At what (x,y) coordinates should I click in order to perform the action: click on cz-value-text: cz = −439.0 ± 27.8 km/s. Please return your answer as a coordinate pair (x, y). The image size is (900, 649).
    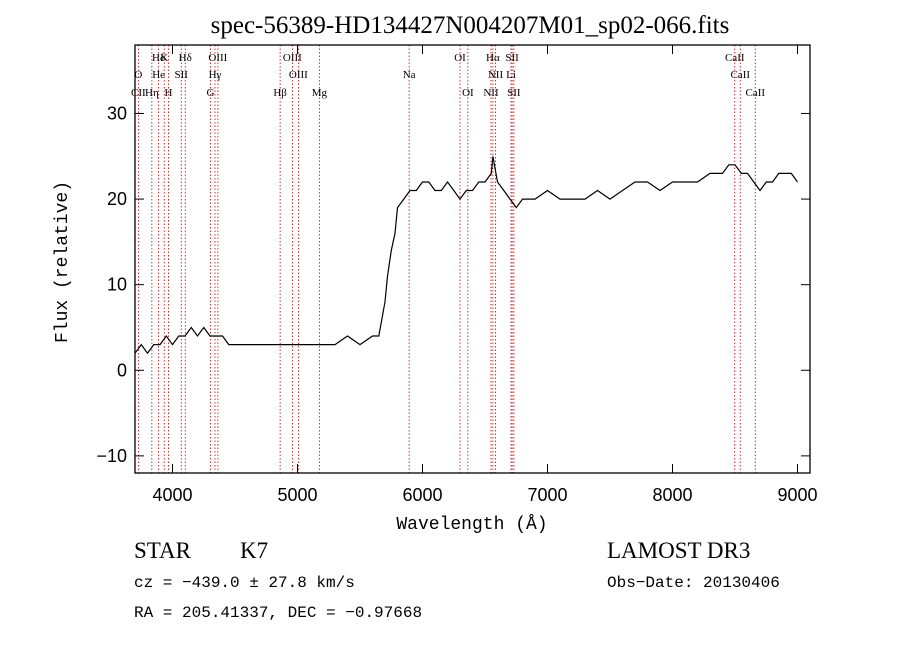
    Looking at the image, I should click on (244, 583).